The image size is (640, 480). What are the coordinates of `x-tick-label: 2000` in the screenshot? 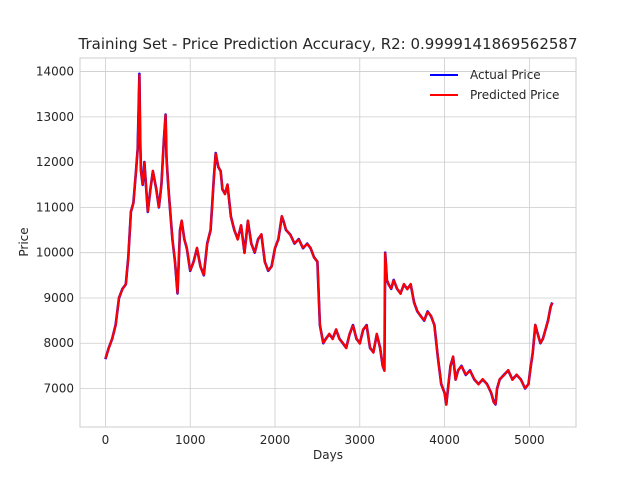 It's located at (275, 440).